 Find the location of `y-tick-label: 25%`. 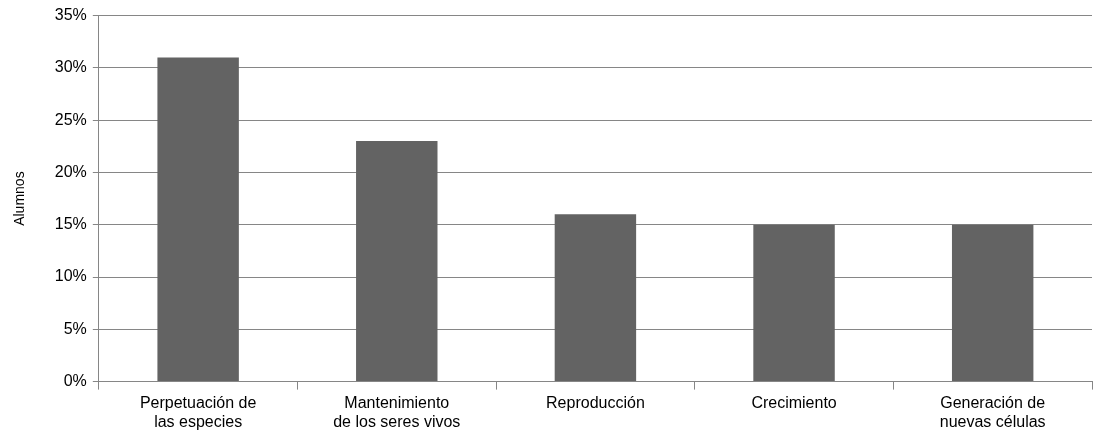

y-tick-label: 25% is located at coordinates (70, 119).